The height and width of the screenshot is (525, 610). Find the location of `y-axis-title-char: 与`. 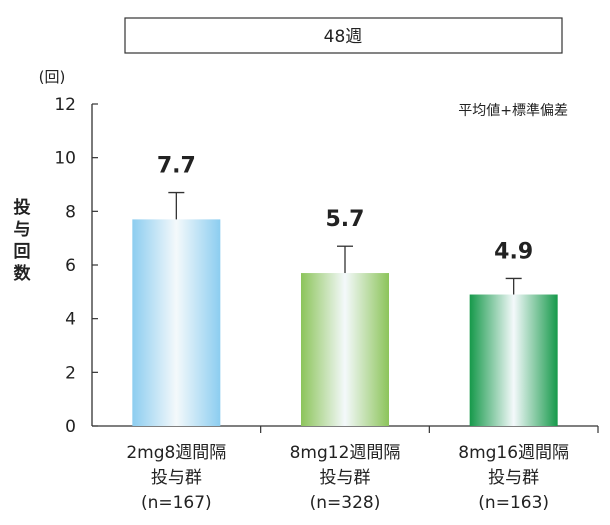

y-axis-title-char: 与 is located at coordinates (22, 230).